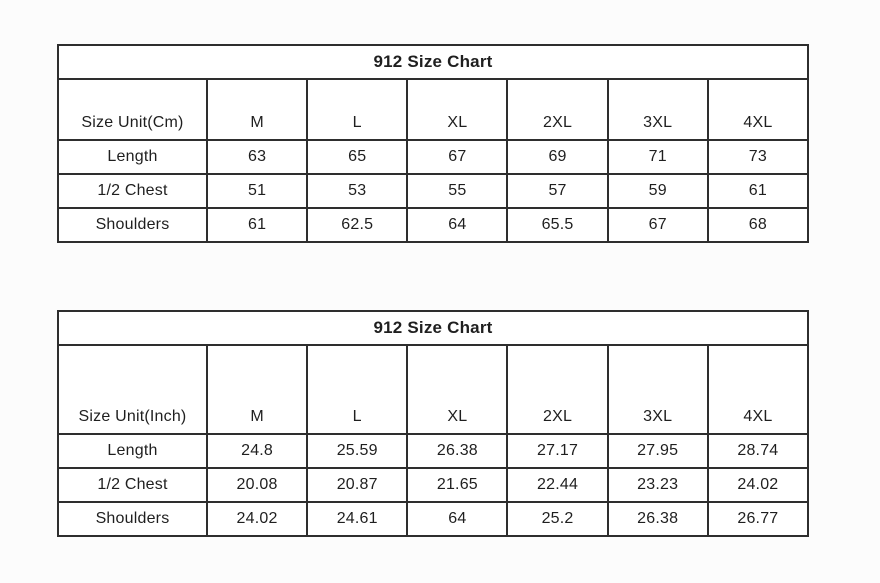 The height and width of the screenshot is (583, 880). What do you see at coordinates (357, 485) in the screenshot?
I see `value-cell: 20.87` at bounding box center [357, 485].